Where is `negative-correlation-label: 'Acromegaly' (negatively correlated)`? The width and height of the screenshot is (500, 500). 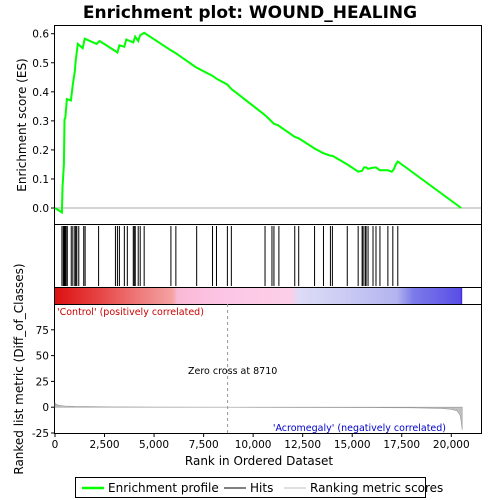
negative-correlation-label: 'Acromegaly' (negatively correlated) is located at coordinates (359, 428).